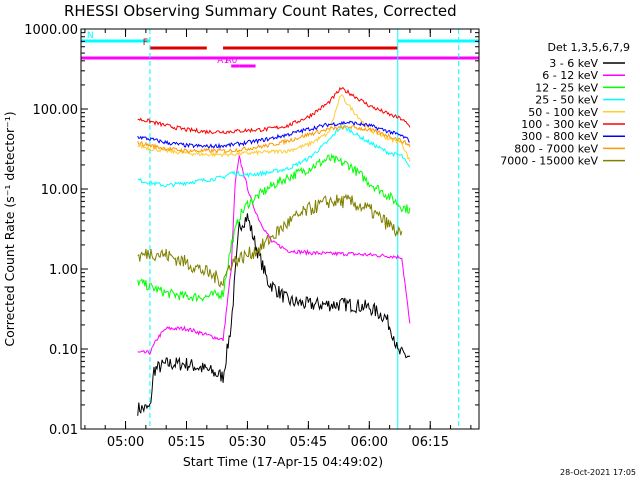 This screenshot has height=480, width=640. I want to click on y-tick-label: 0.10, so click(63, 350).